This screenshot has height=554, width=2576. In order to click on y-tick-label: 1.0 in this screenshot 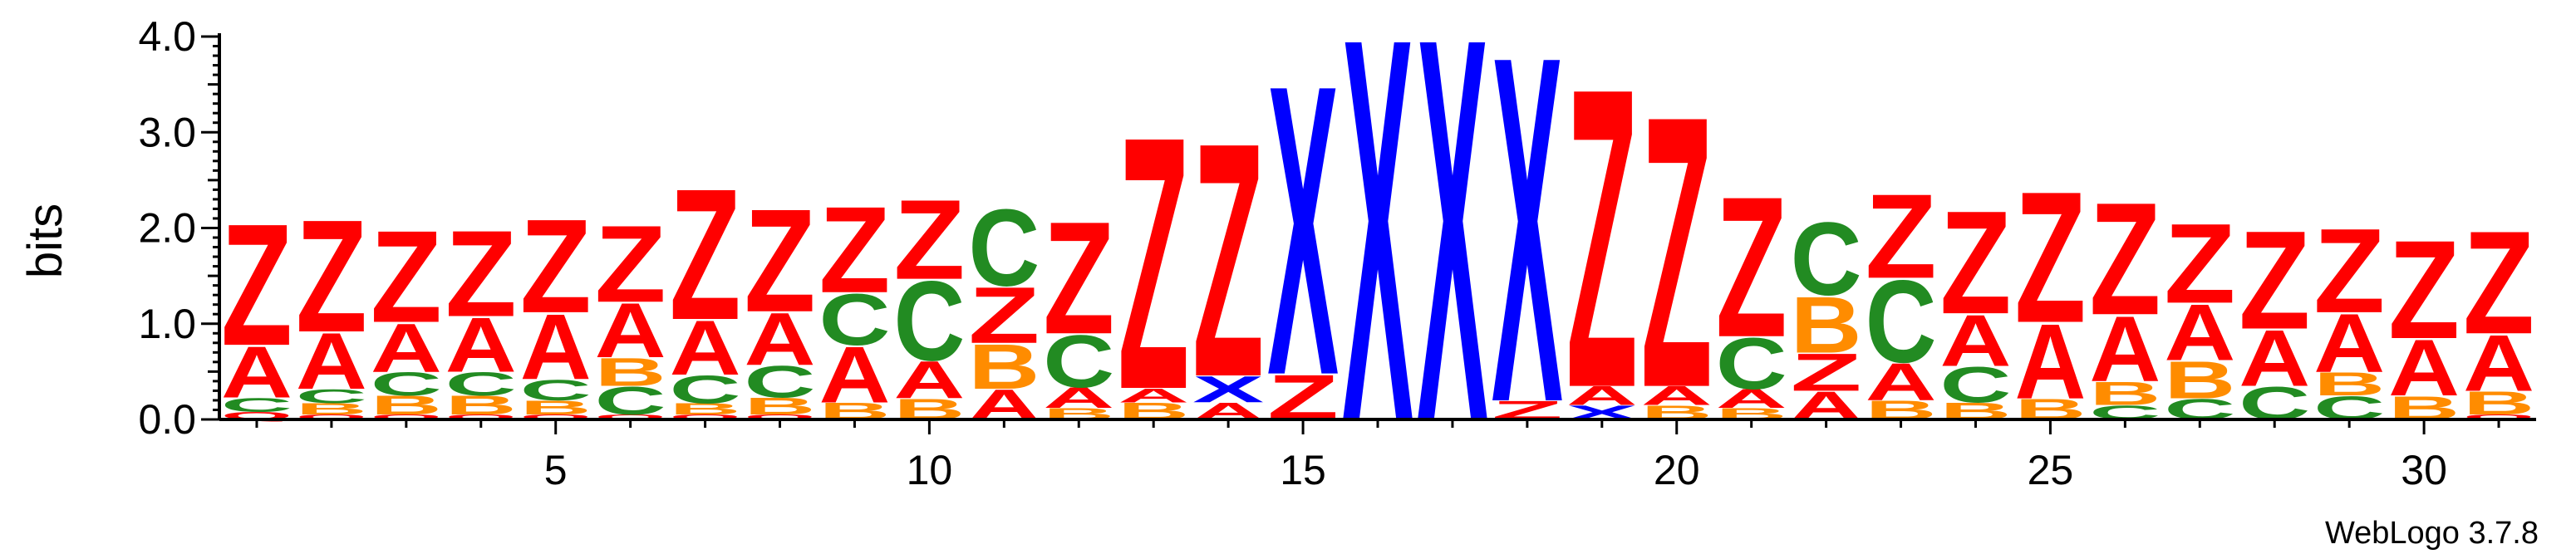, I will do `click(167, 324)`.